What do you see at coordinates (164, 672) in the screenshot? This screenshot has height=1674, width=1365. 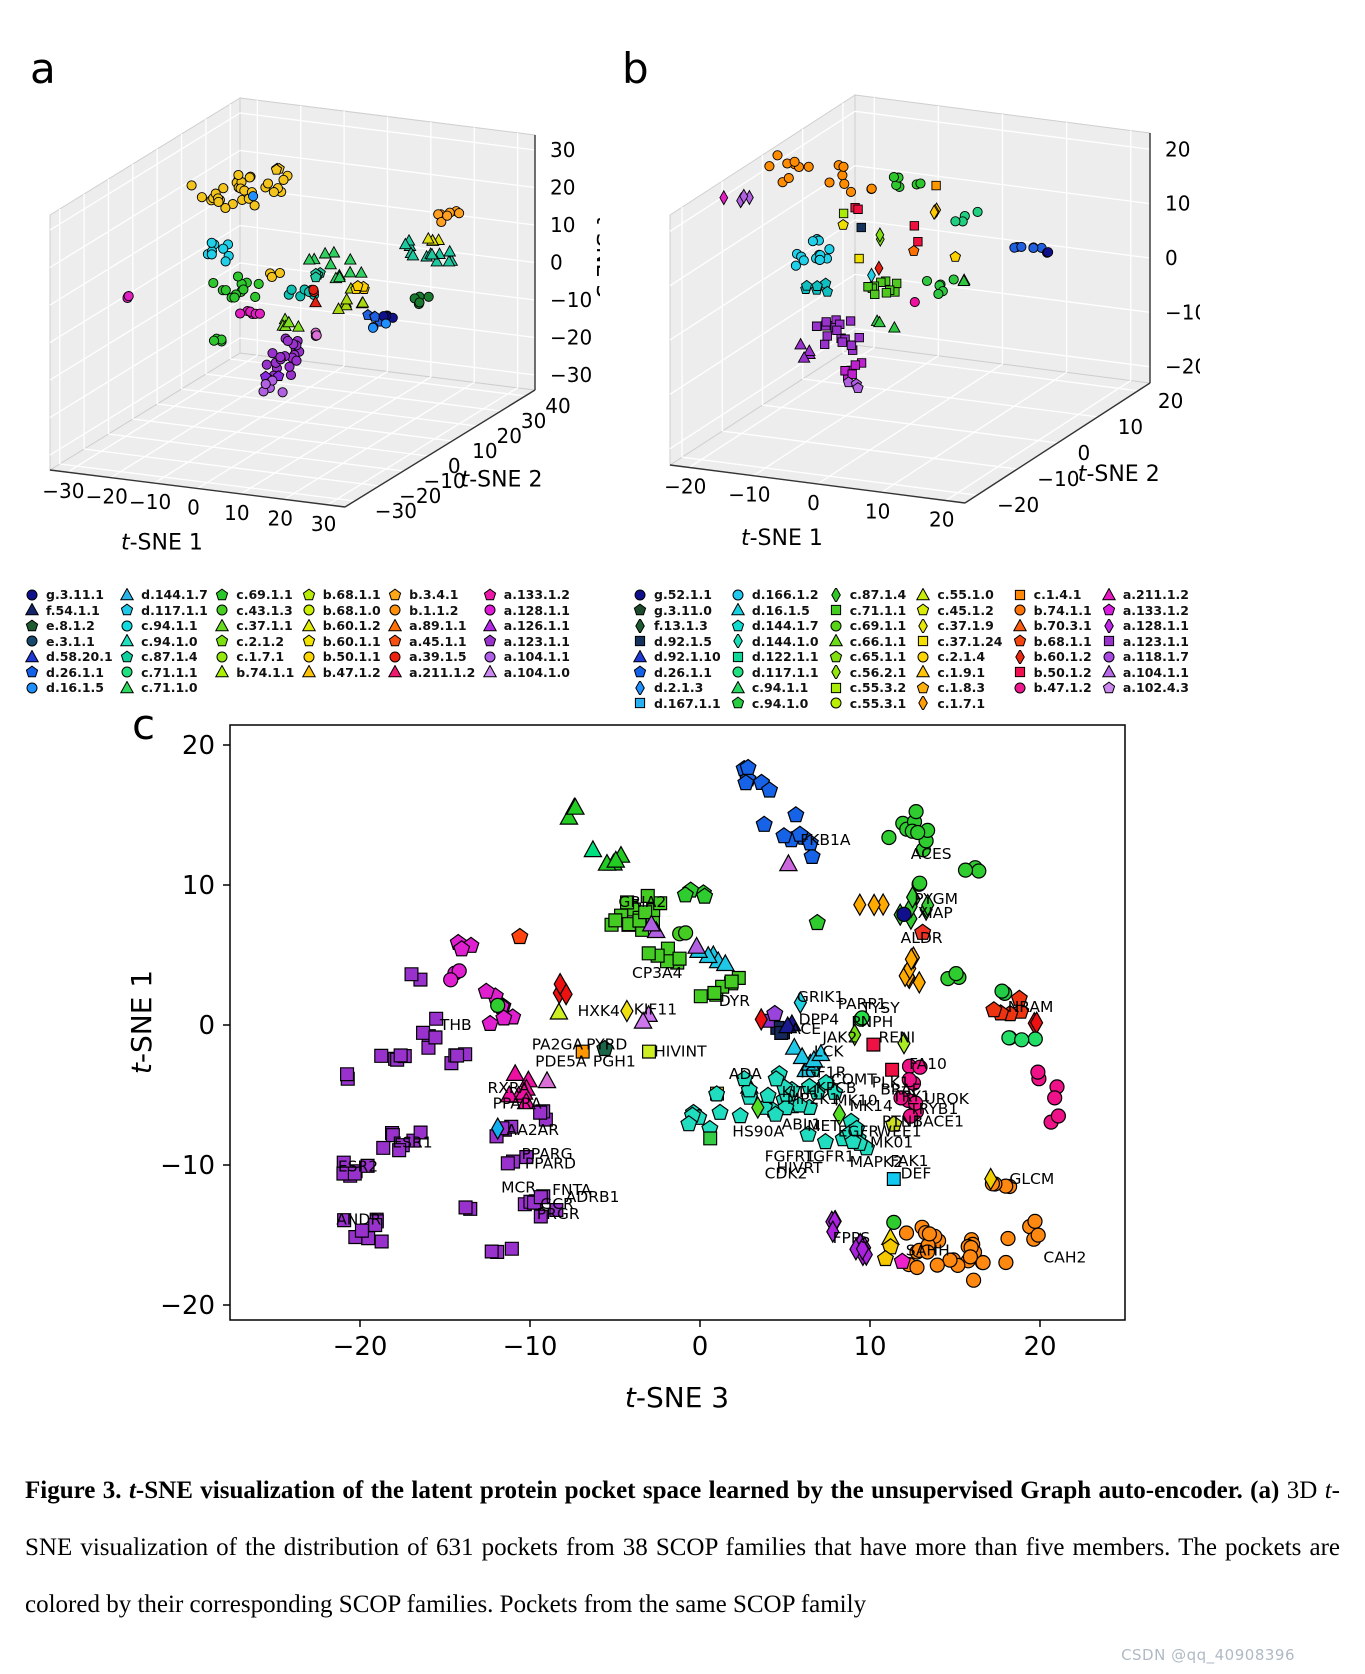 I see `legend-item: c.71.1.1` at bounding box center [164, 672].